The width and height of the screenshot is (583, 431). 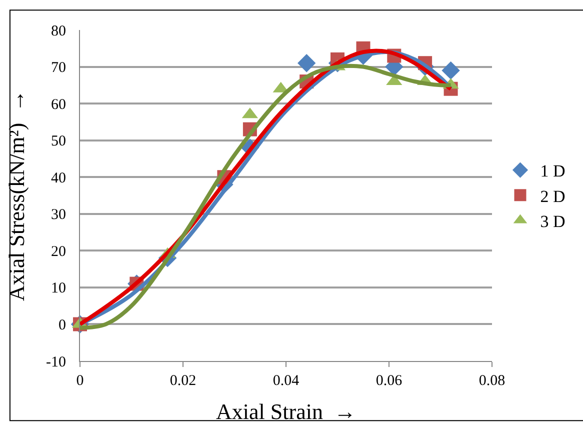 I want to click on y-tick-label: 60, so click(x=58, y=104).